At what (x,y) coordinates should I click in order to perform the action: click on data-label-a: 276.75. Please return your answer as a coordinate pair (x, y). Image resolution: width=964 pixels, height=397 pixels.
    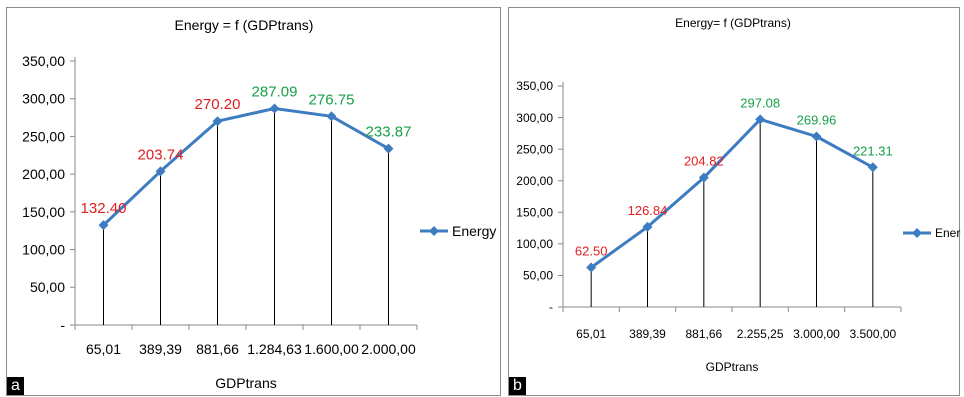
    Looking at the image, I should click on (332, 99).